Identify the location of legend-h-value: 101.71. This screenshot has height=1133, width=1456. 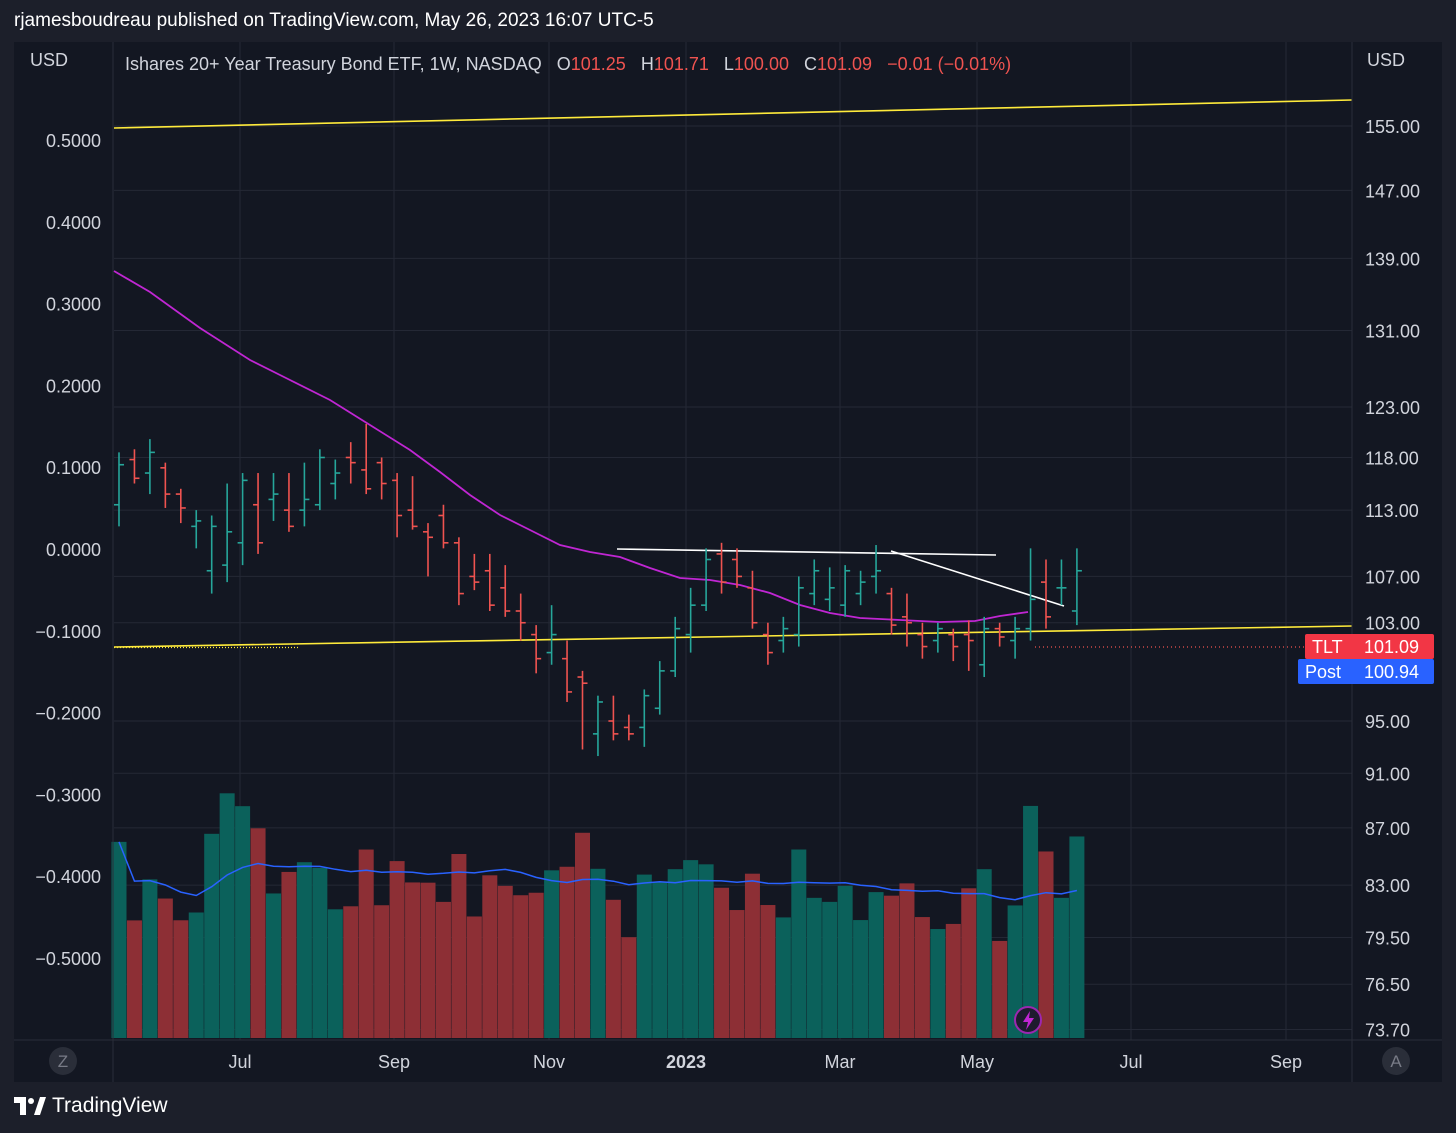
(681, 64).